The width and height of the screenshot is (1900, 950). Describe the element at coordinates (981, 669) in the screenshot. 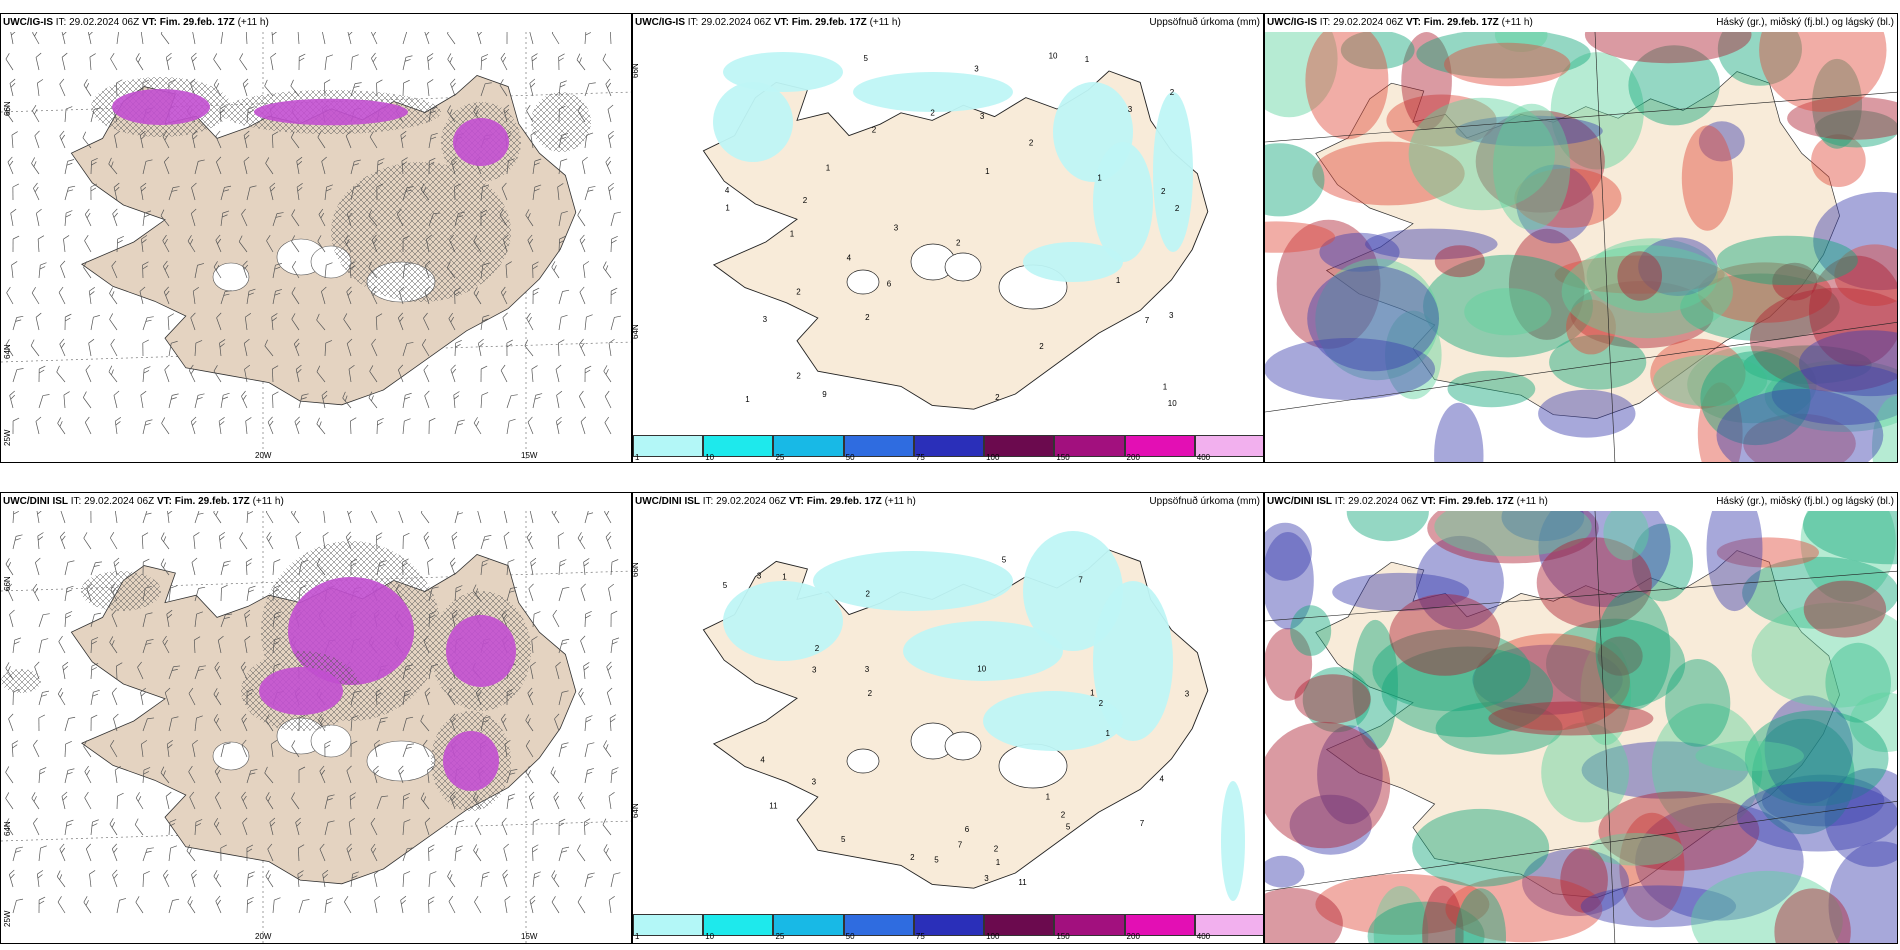

I see `precip-value: 10` at that location.